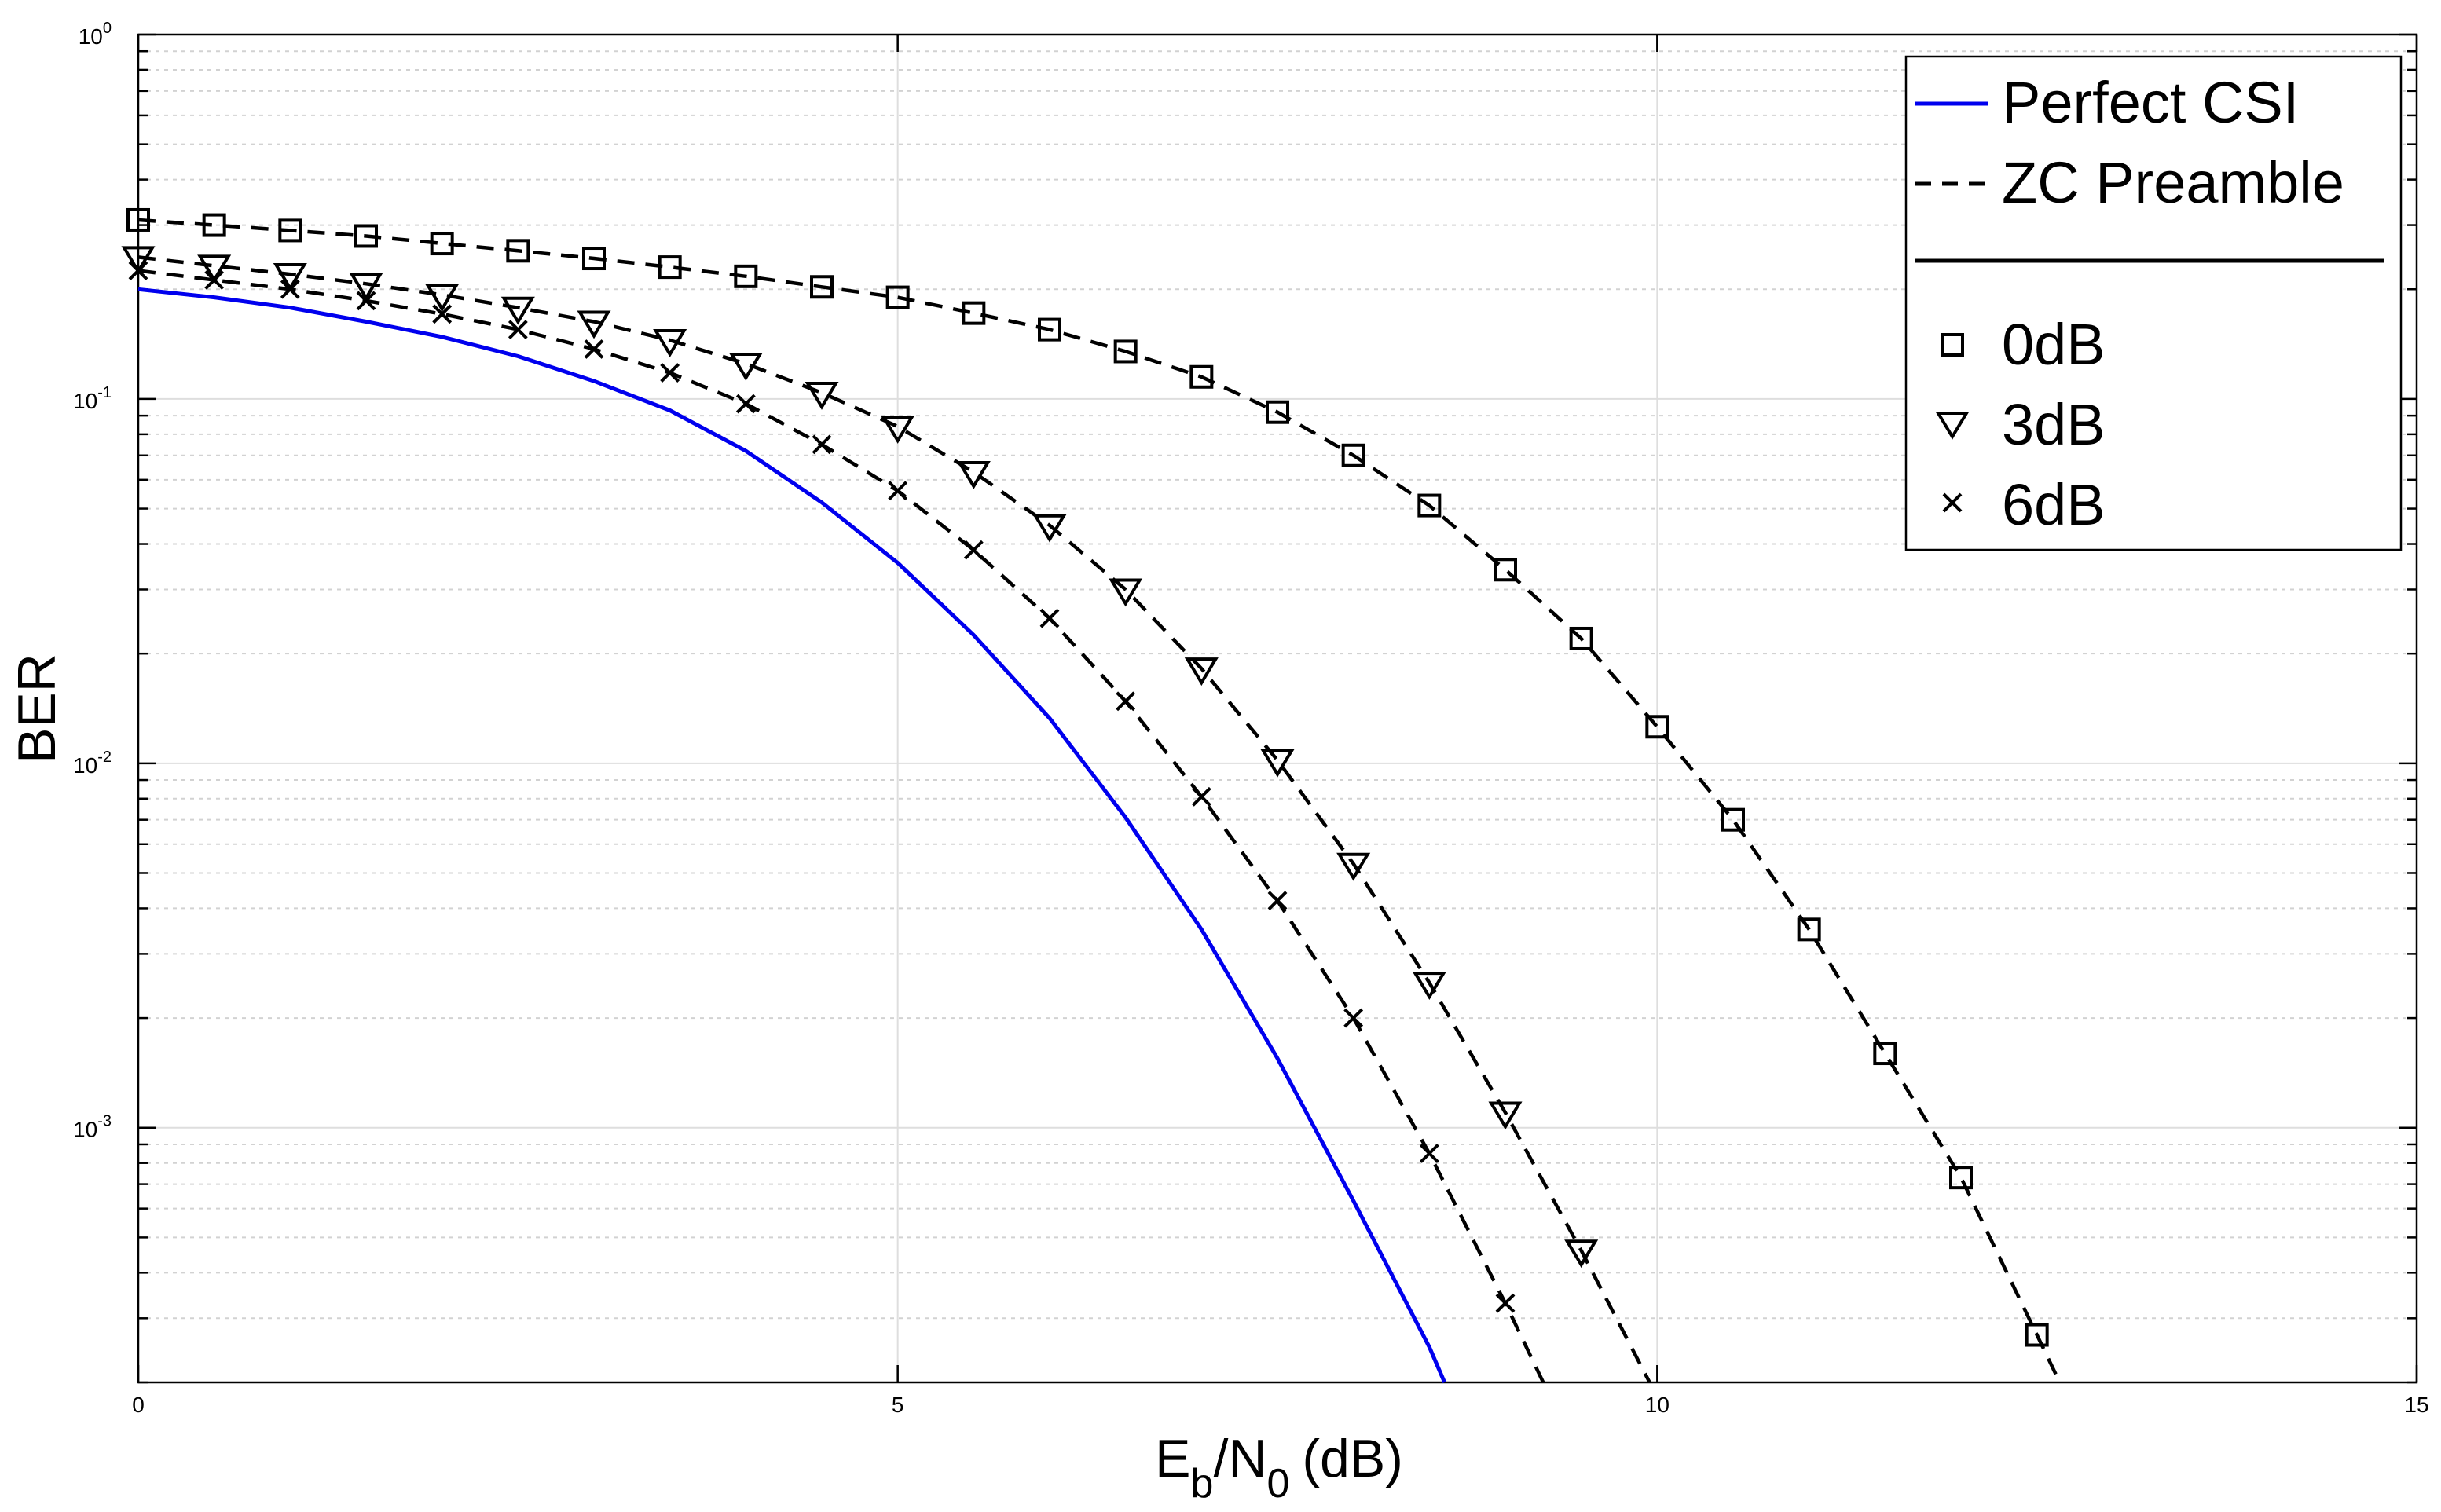 The height and width of the screenshot is (1512, 2441). Describe the element at coordinates (95, 34) in the screenshot. I see `y-tick-label: 10⁰` at that location.